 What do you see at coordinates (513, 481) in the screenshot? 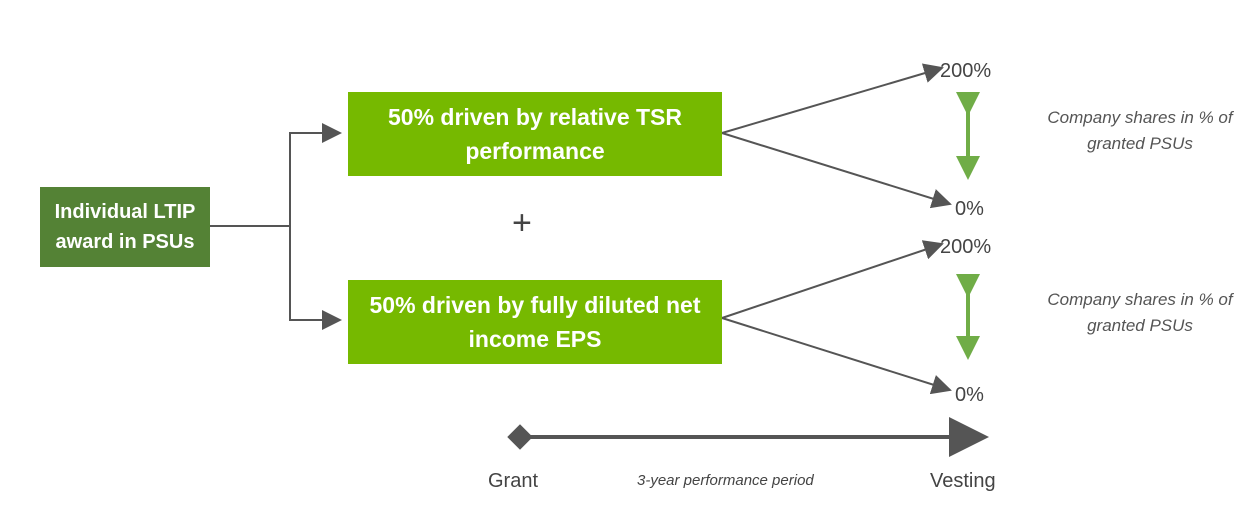
I see `timeline-start: Grant` at bounding box center [513, 481].